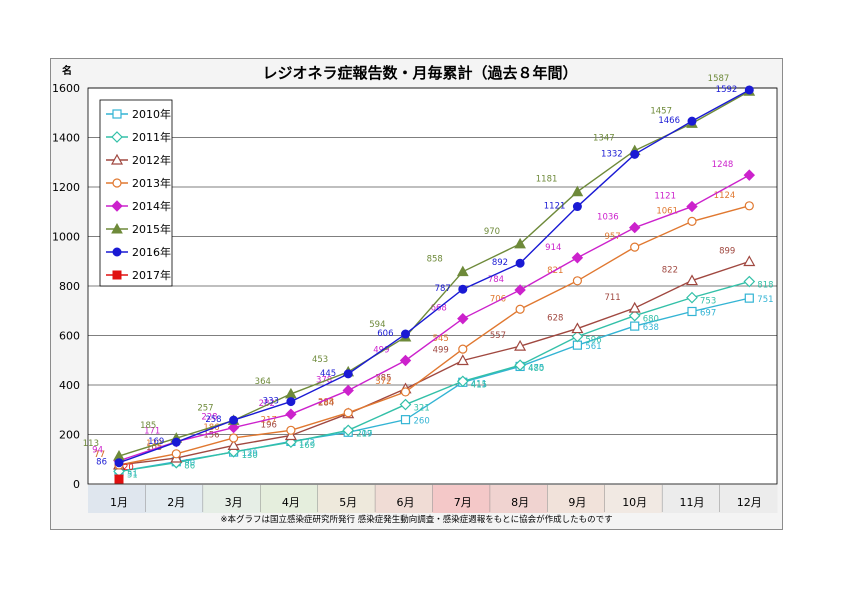 Image resolution: width=842 pixels, height=595 pixels. I want to click on x-tick-label: 12月, so click(749, 502).